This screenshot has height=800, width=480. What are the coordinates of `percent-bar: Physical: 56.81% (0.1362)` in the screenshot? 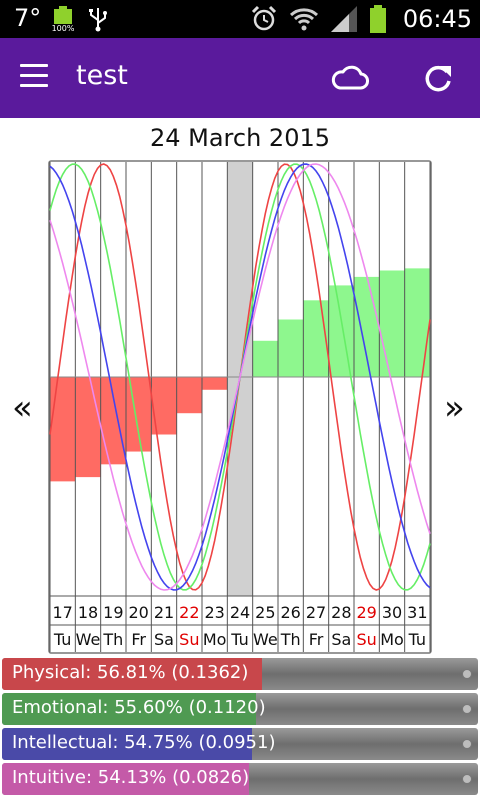 It's located at (240, 674).